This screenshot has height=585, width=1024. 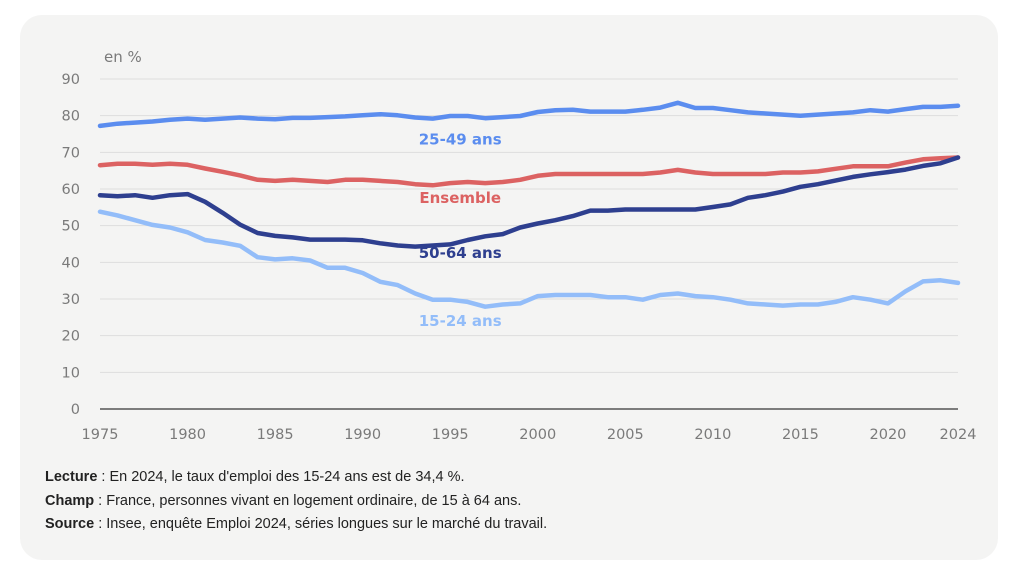 I want to click on y-axis-ticks: 0 10 20 30 40 50 60 70 80 90, so click(x=71, y=245).